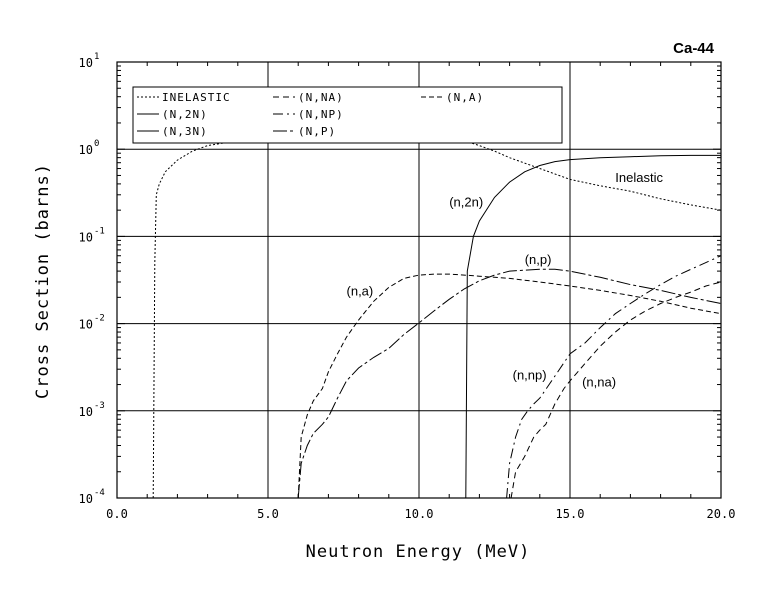  I want to click on legend-label: (N,NP), so click(321, 114).